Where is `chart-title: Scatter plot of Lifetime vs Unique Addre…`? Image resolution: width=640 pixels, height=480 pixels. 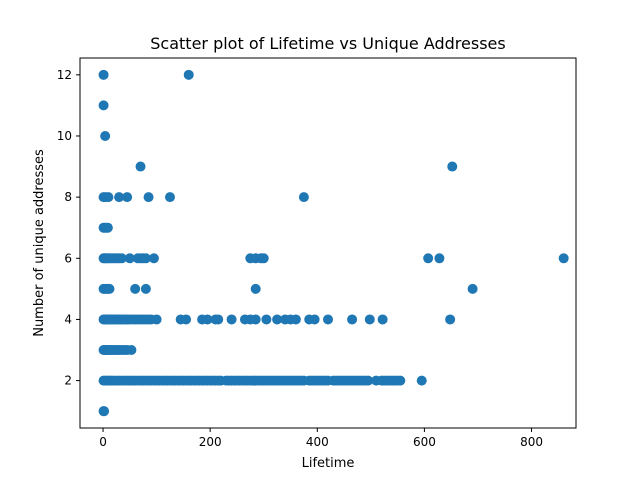 chart-title: Scatter plot of Lifetime vs Unique Addre… is located at coordinates (327, 43).